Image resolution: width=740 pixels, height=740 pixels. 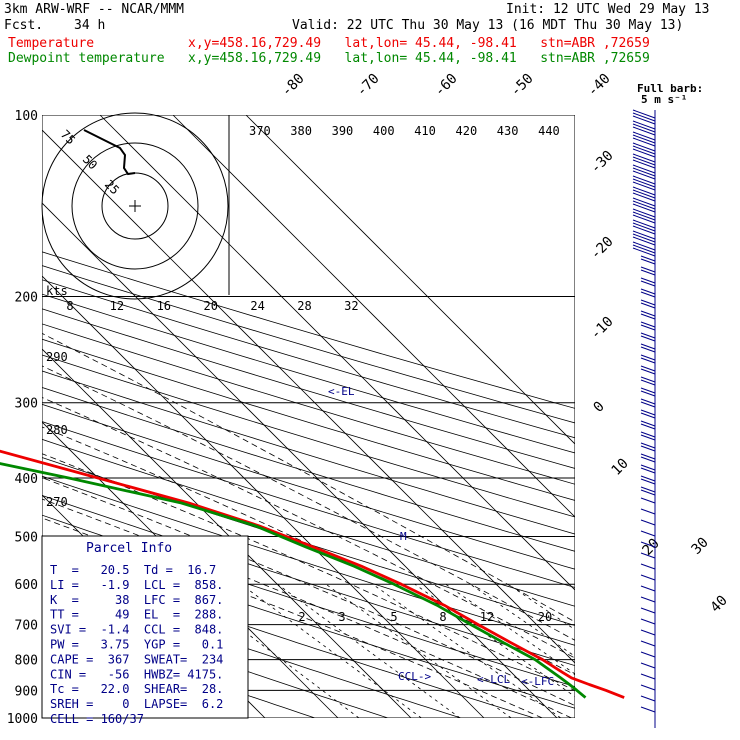 I want to click on parcel-info-row: CAPE = 367 SWEAT= 234, so click(x=136, y=659).